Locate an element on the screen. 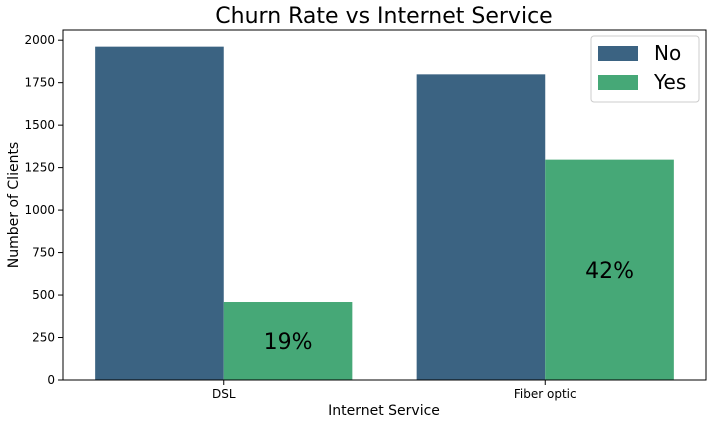 The width and height of the screenshot is (712, 424). bar-yes-fiber-optic is located at coordinates (609, 269).